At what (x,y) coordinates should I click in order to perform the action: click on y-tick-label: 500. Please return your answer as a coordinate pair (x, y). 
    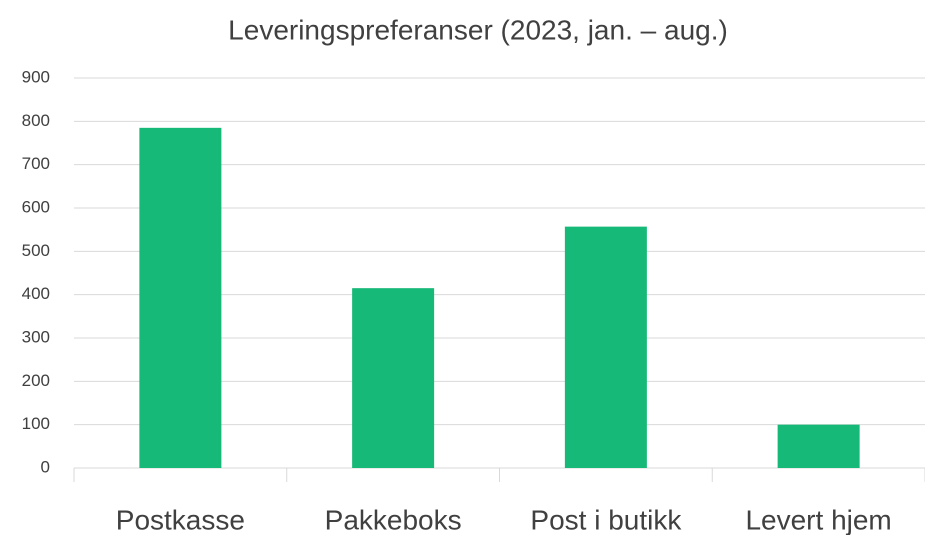
    Looking at the image, I should click on (36, 250).